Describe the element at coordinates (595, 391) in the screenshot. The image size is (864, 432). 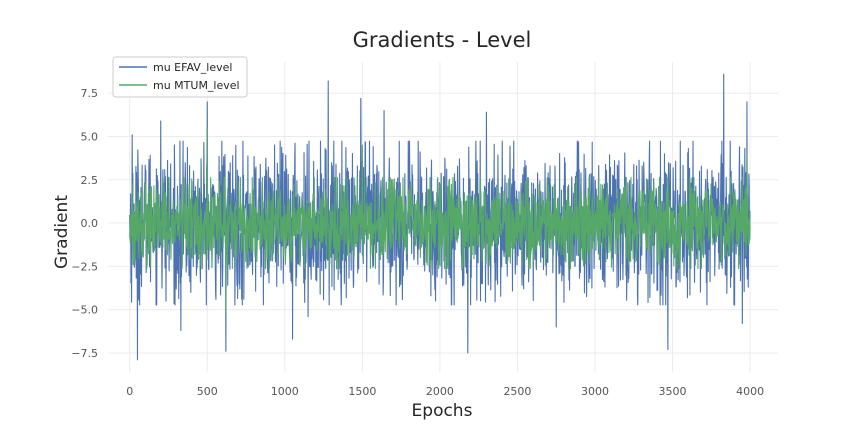
I see `x-tick-label: 3000` at that location.